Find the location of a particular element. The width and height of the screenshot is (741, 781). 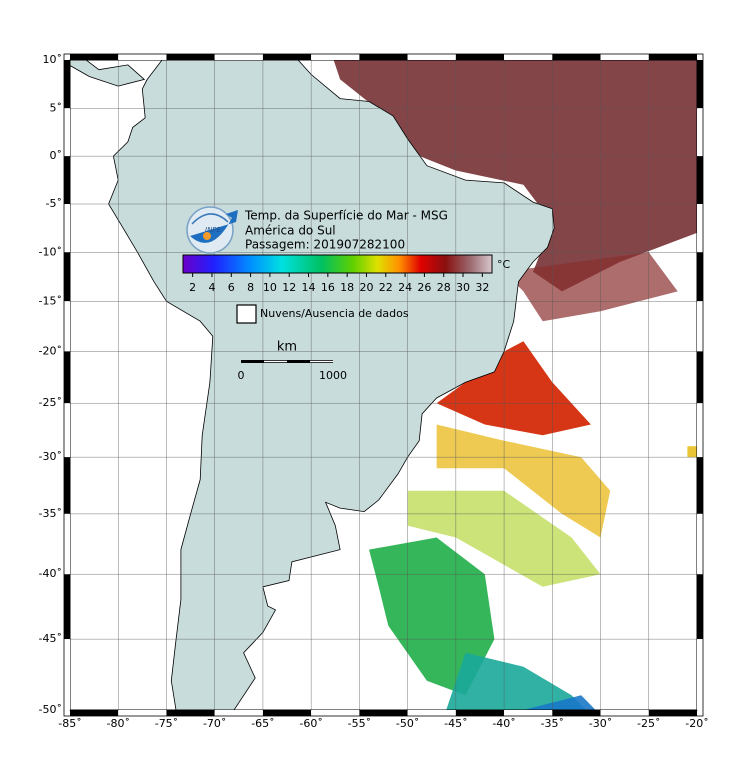

colorbar-tick-label: 24 is located at coordinates (405, 287).